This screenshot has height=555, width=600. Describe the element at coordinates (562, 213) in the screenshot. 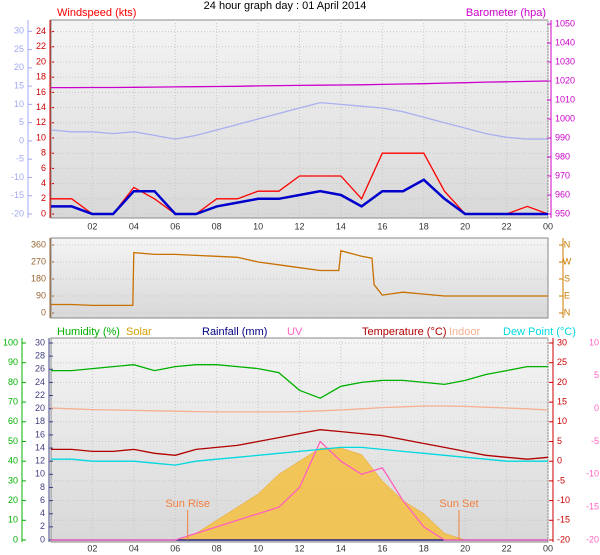

I see `y-tick-label: 950` at that location.